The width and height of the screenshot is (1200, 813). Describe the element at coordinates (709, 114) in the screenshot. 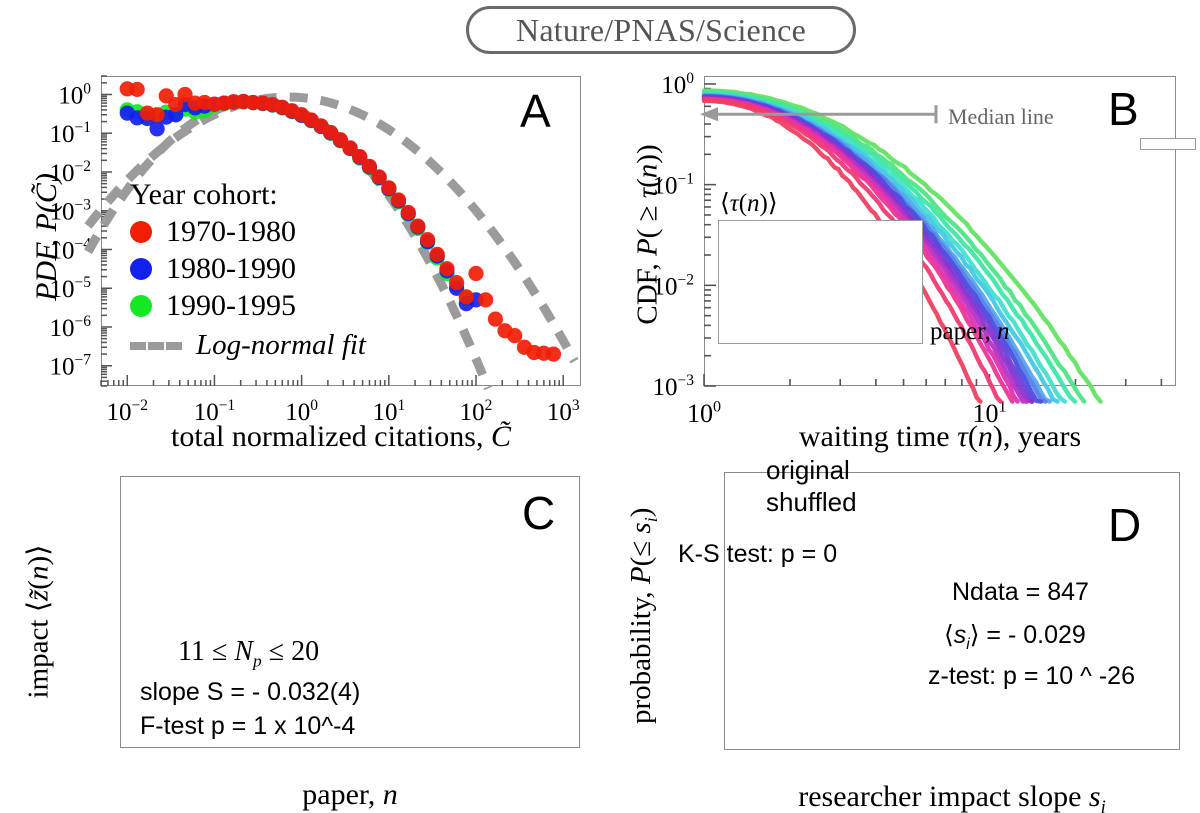

I see `median-arrow-head` at that location.